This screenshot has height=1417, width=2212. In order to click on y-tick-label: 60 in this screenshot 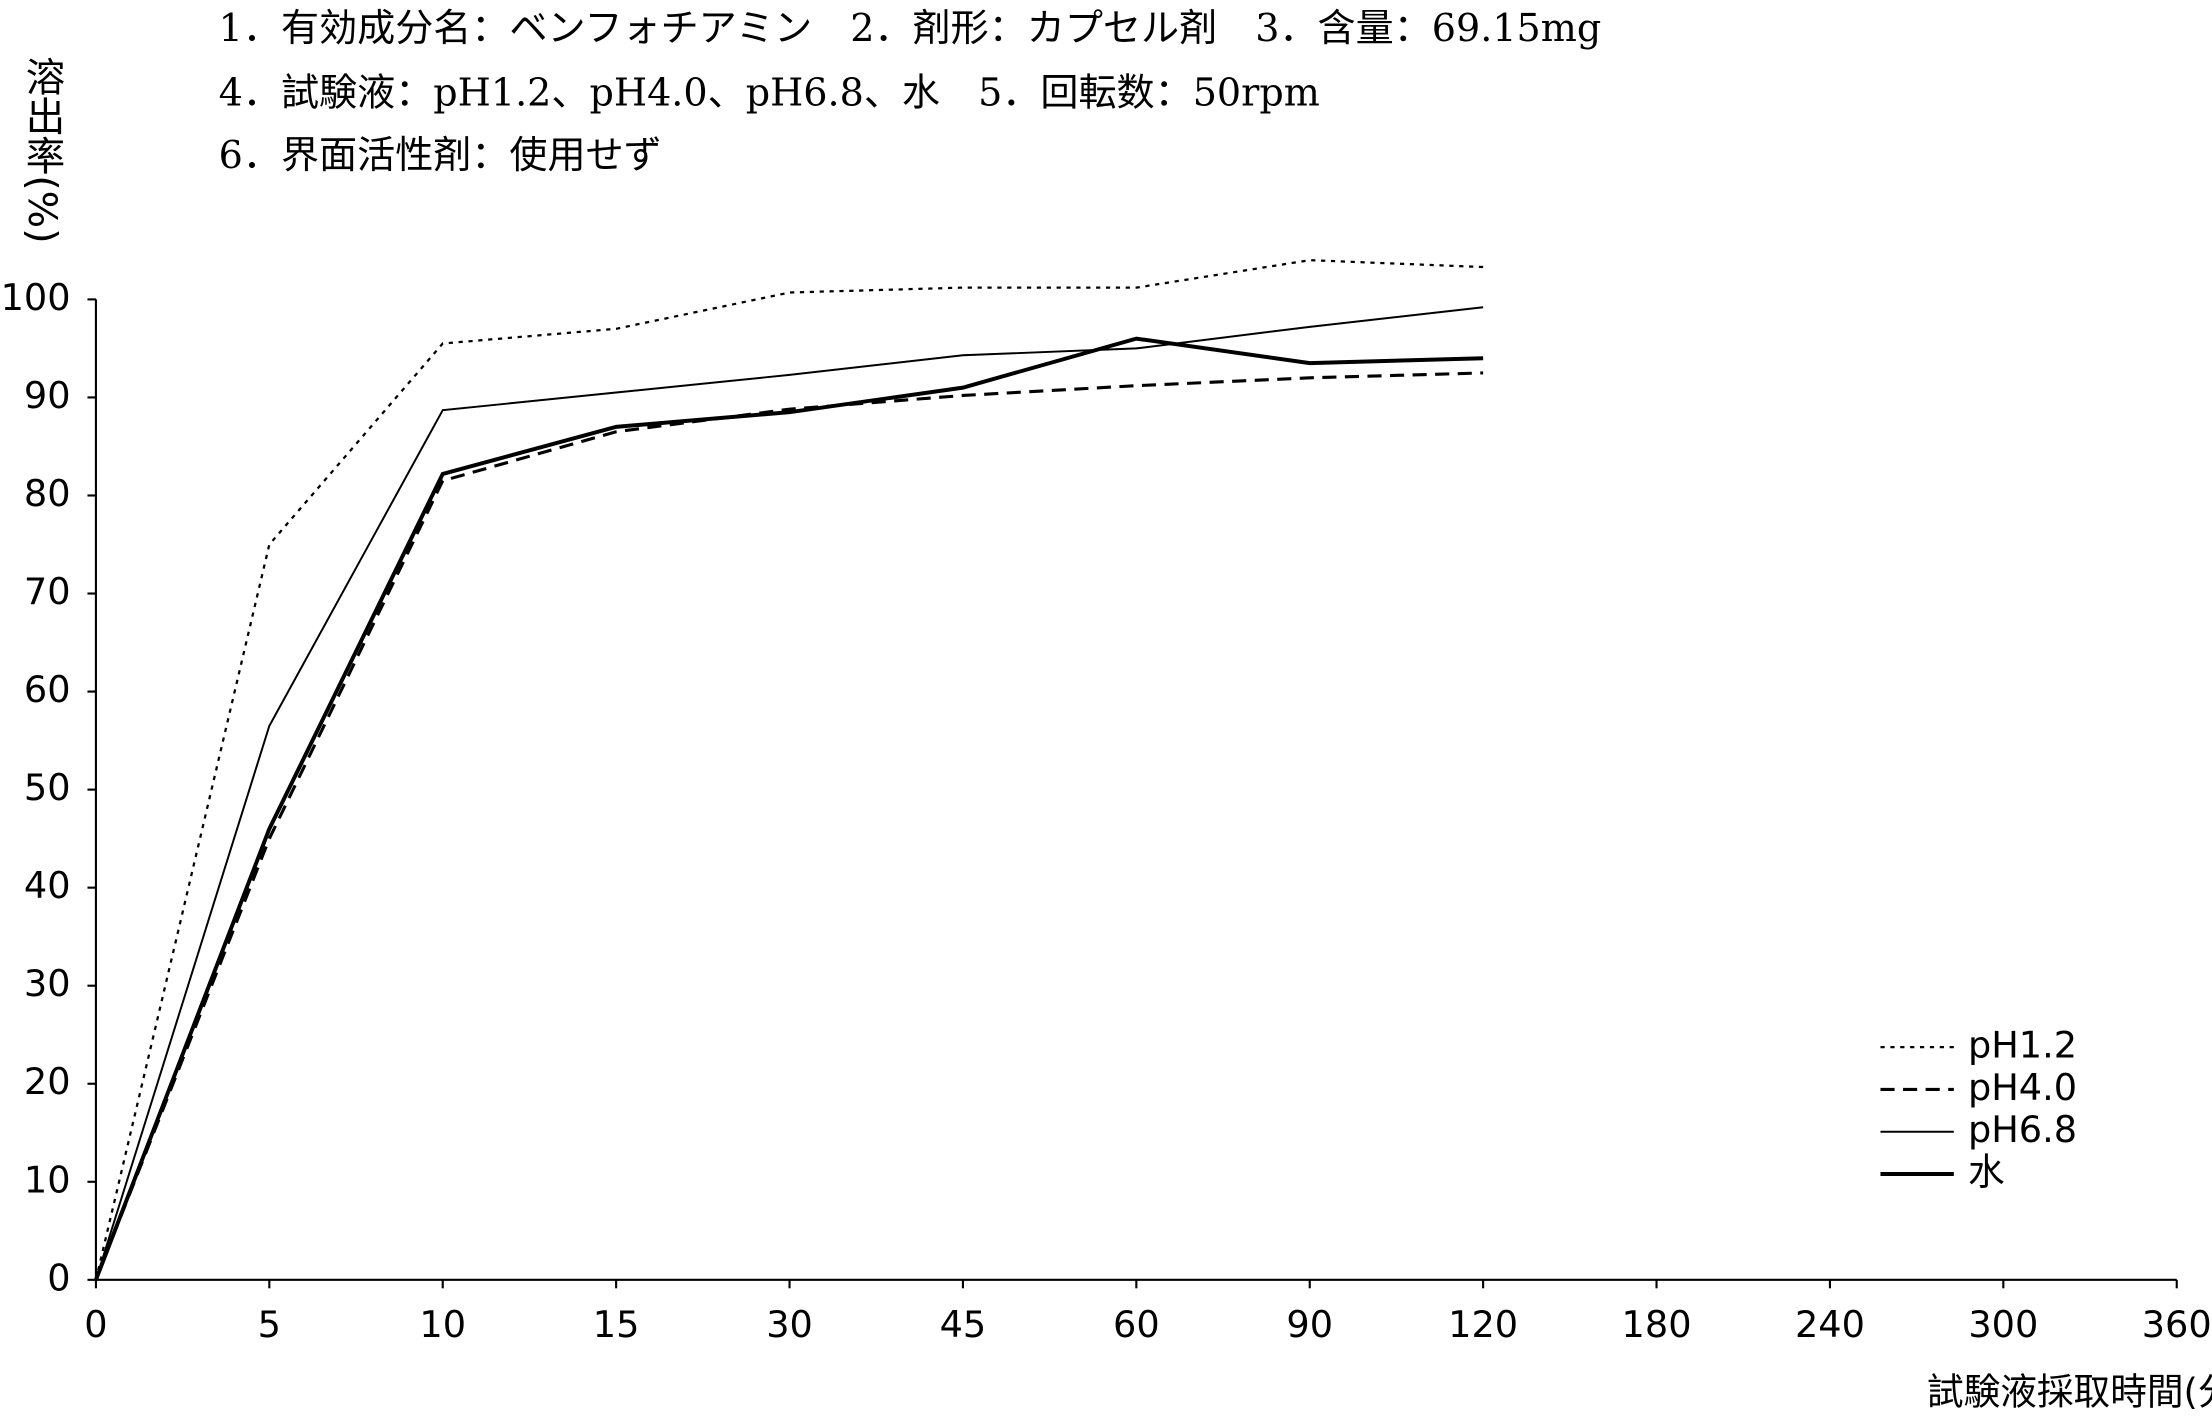, I will do `click(47, 689)`.